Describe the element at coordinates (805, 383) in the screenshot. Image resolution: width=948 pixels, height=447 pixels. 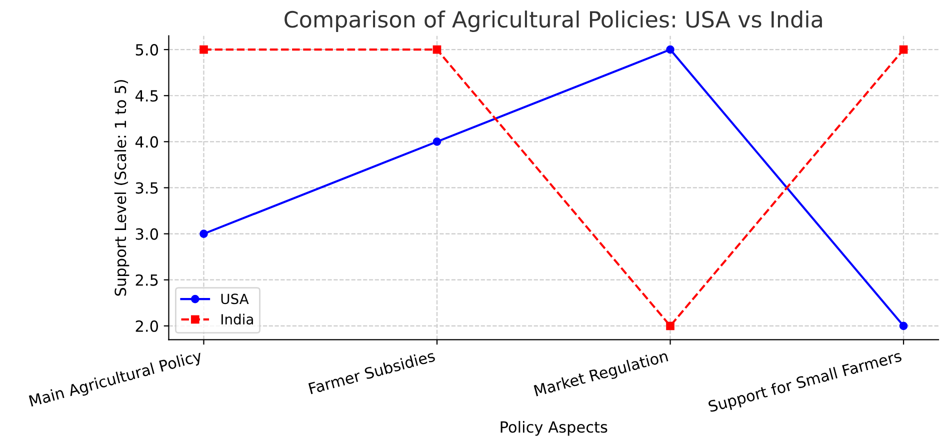
I see `x-tick-label: Support for Small Farmers` at that location.